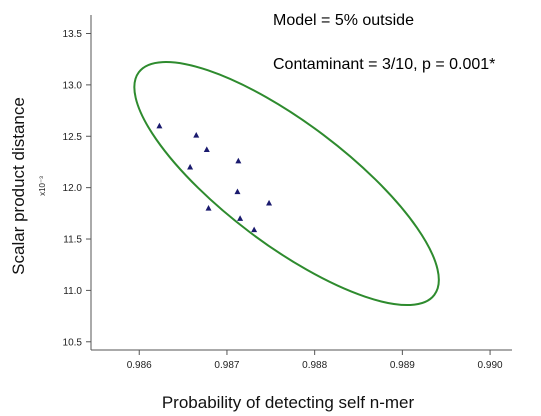 This screenshot has height=416, width=541. Describe the element at coordinates (72, 291) in the screenshot. I see `y-tick-label: 11.0` at that location.